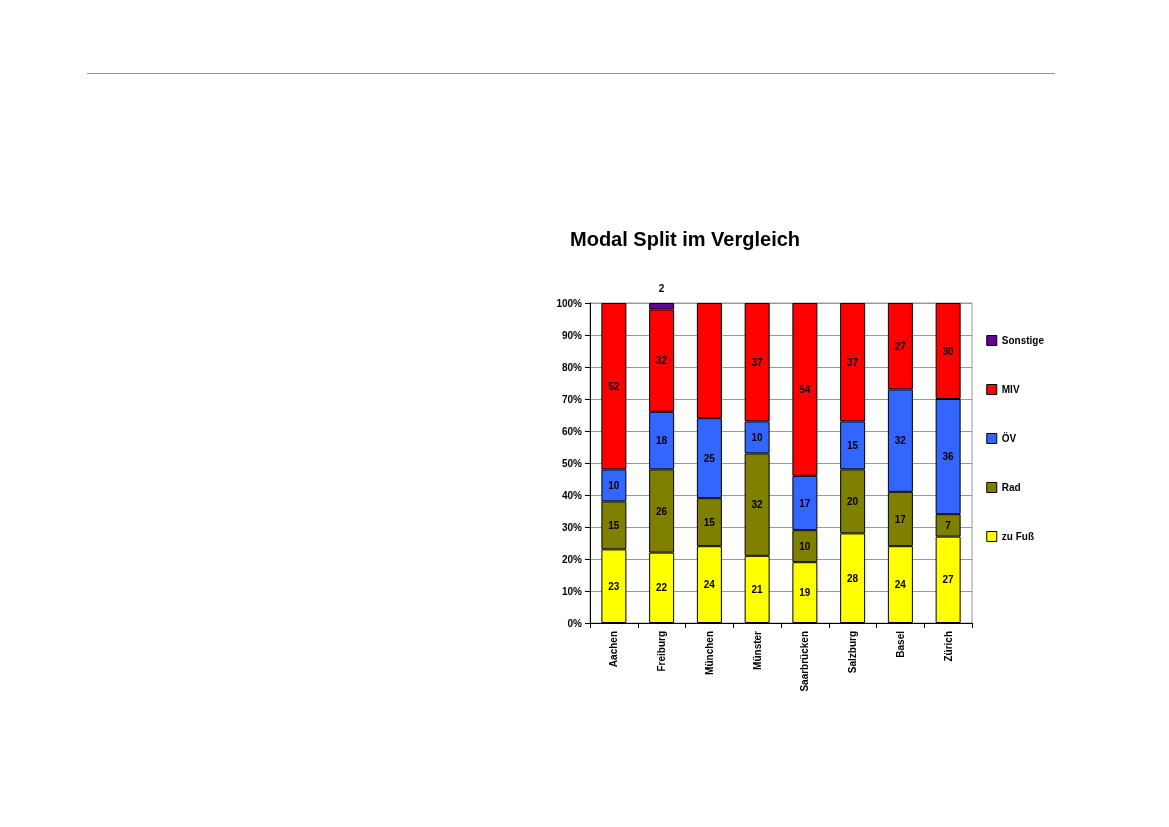 The height and width of the screenshot is (827, 1169). What do you see at coordinates (948, 457) in the screenshot?
I see `data-label: 36` at bounding box center [948, 457].